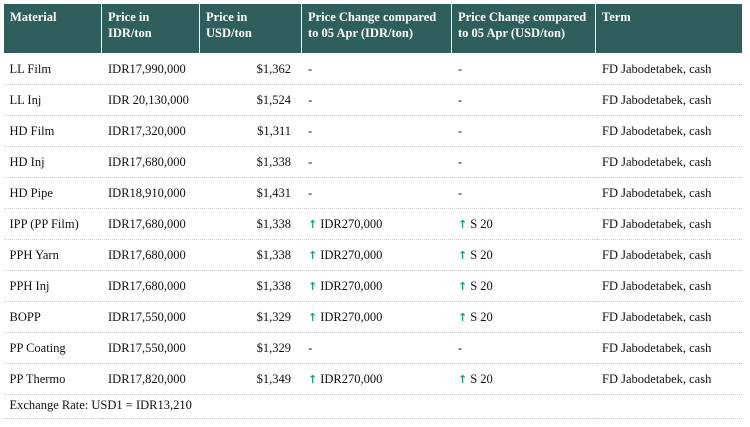 The width and height of the screenshot is (750, 427). I want to click on cell-price-usd-text: $1,349, so click(273, 378).